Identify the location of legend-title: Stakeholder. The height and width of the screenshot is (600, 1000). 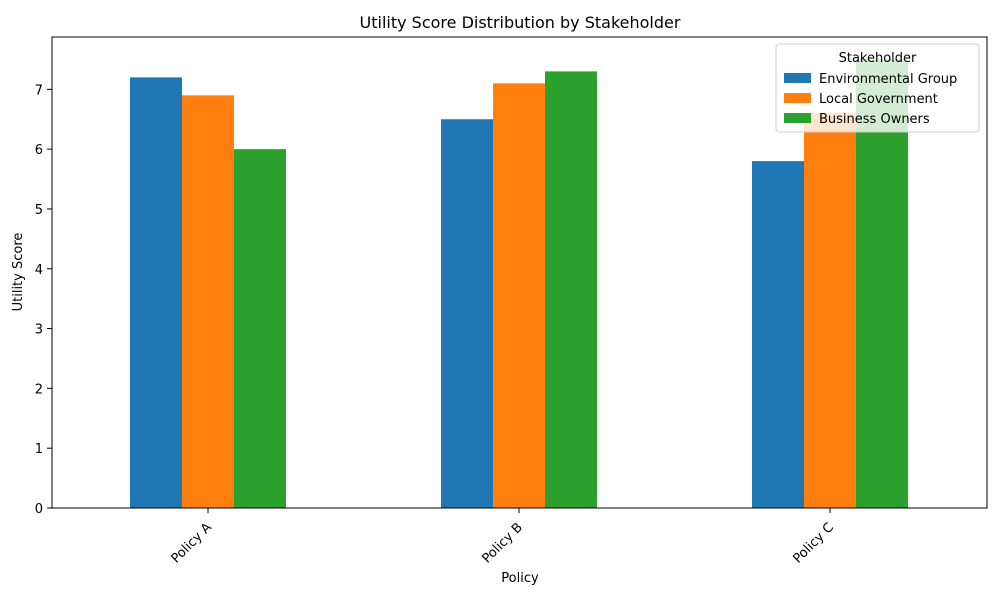
(878, 58).